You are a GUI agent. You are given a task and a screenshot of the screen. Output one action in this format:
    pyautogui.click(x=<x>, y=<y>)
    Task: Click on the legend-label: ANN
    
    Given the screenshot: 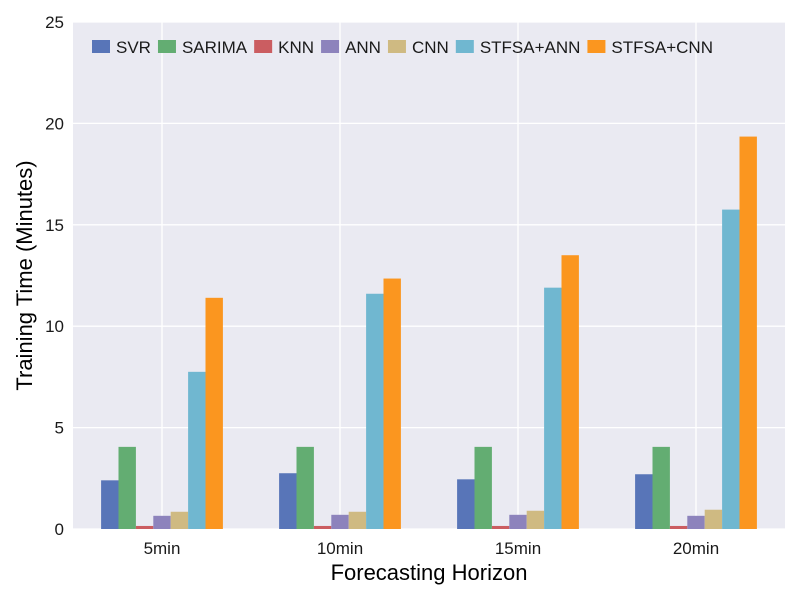 What is the action you would take?
    pyautogui.click(x=363, y=47)
    